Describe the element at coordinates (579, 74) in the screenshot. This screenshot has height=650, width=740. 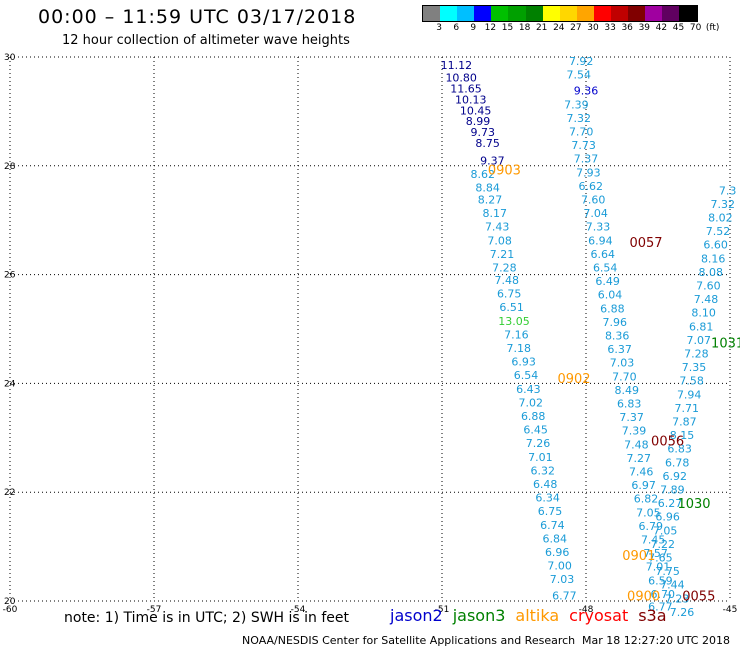
I see `data-point-label: 7.54` at that location.